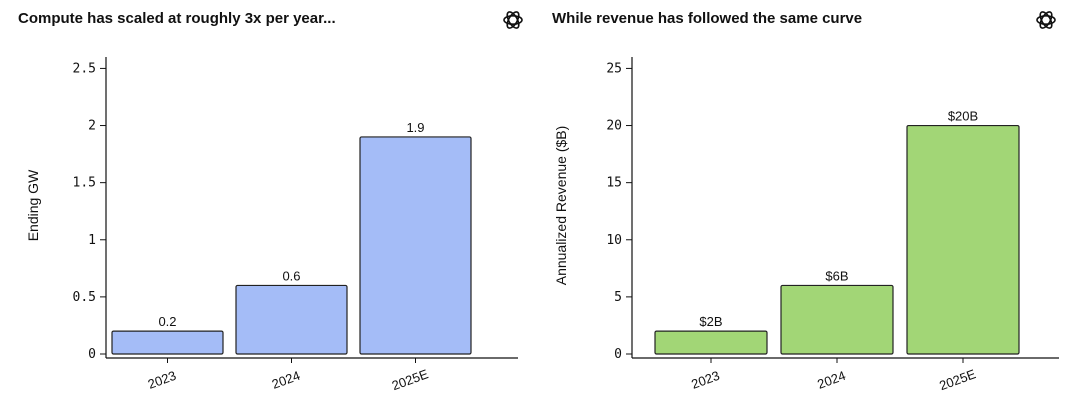 This screenshot has height=407, width=1080. Describe the element at coordinates (614, 126) in the screenshot. I see `y-tick-label: 20` at that location.